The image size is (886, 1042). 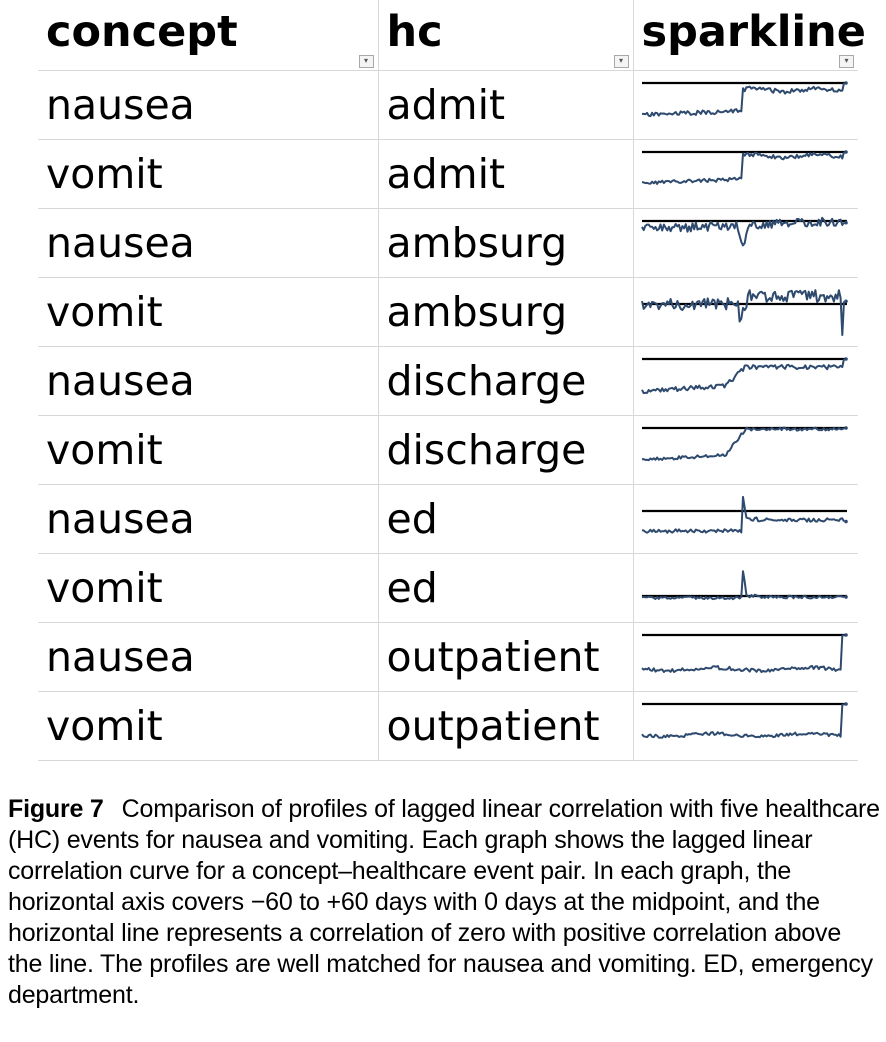 I want to click on table-row: nausea ambsurg, so click(x=448, y=243).